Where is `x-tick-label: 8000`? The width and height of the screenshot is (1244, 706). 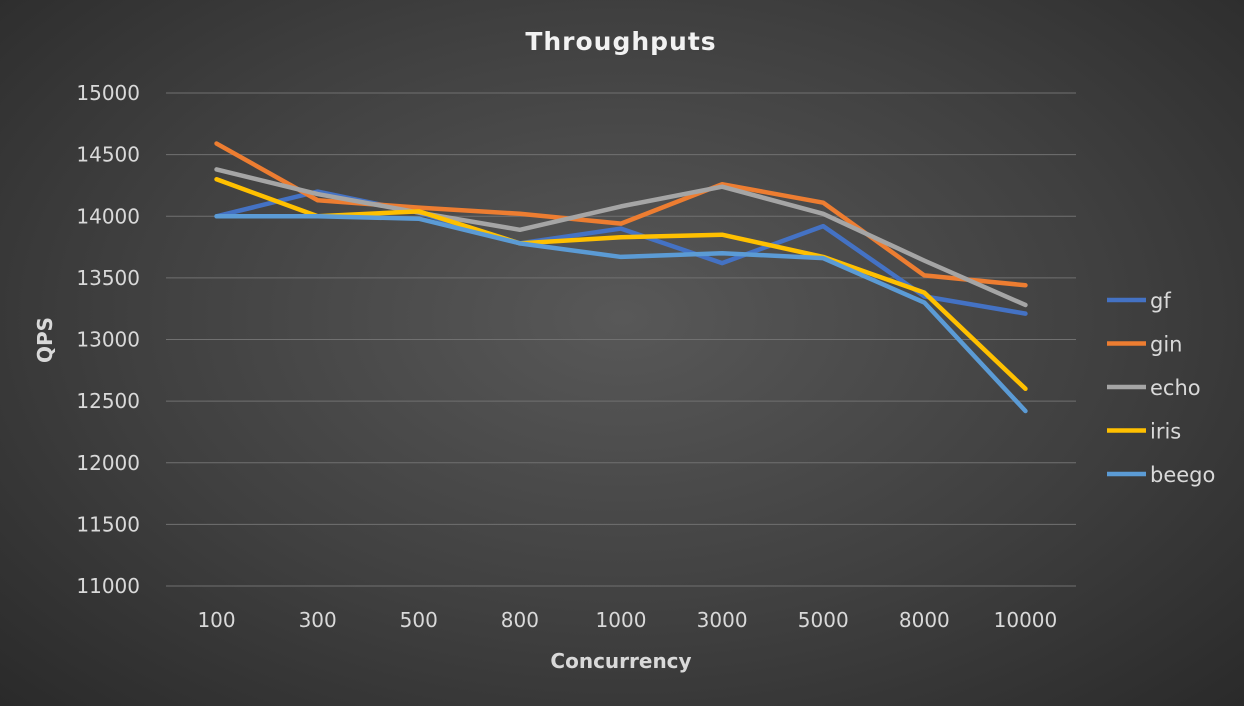
x-tick-label: 8000 is located at coordinates (924, 620).